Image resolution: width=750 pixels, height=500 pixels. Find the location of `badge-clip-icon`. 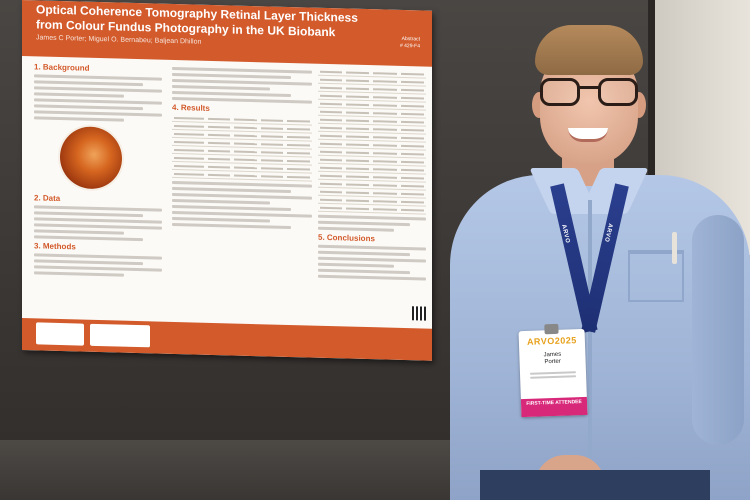

badge-clip-icon is located at coordinates (551, 329).